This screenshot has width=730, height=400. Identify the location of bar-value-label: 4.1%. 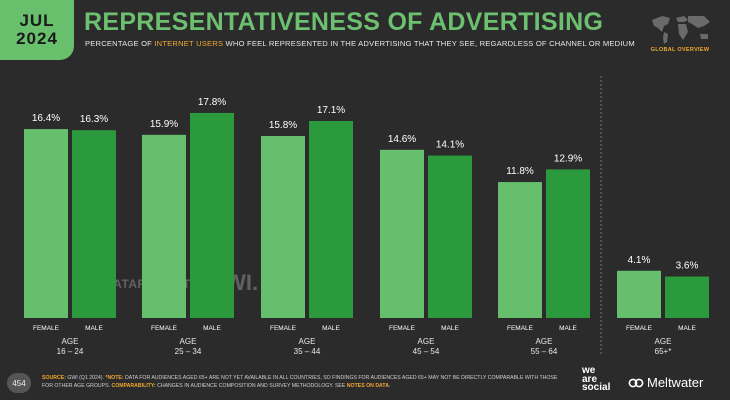
(639, 260).